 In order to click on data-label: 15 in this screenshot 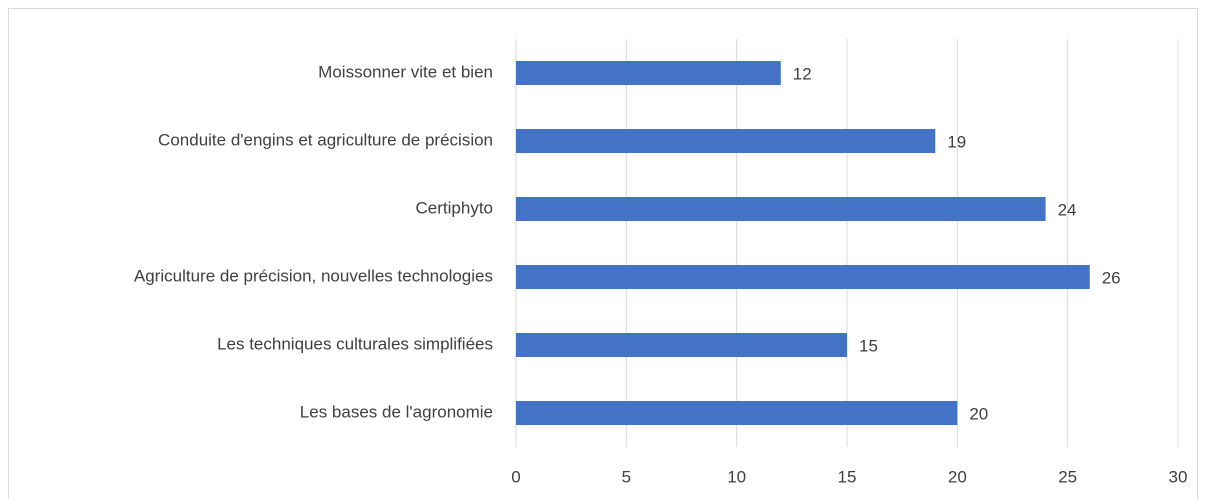, I will do `click(868, 345)`.